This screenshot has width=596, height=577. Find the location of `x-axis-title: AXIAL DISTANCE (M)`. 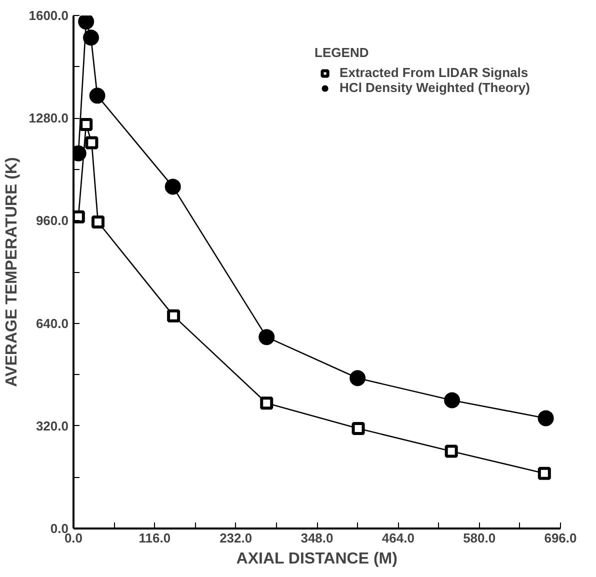

x-axis-title: AXIAL DISTANCE (M) is located at coordinates (317, 559).